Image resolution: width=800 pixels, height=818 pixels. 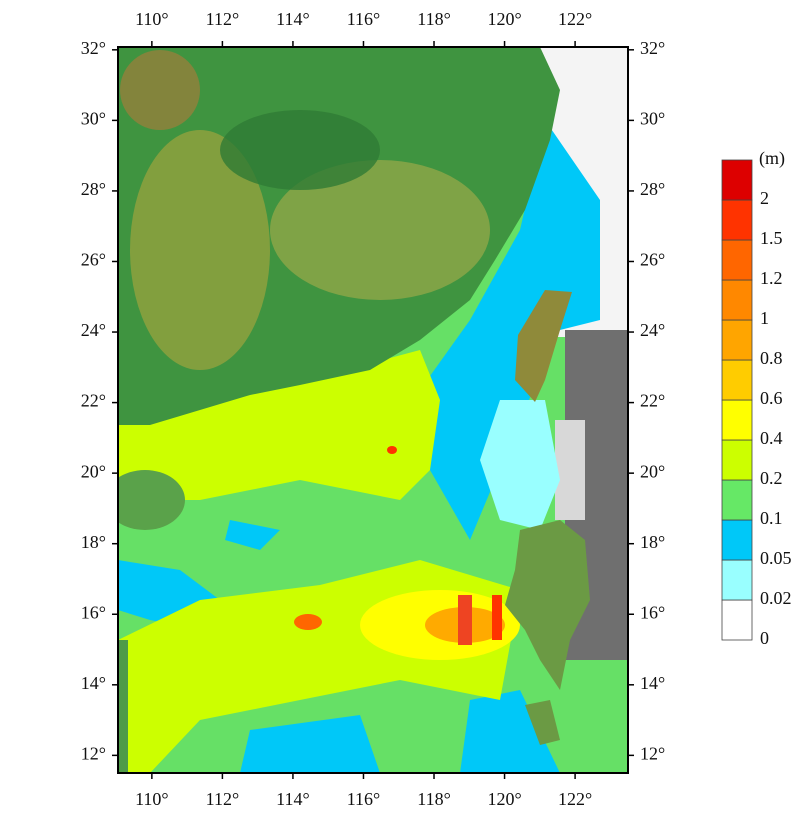 I want to click on colorbar-label: 1.2, so click(x=771, y=278).